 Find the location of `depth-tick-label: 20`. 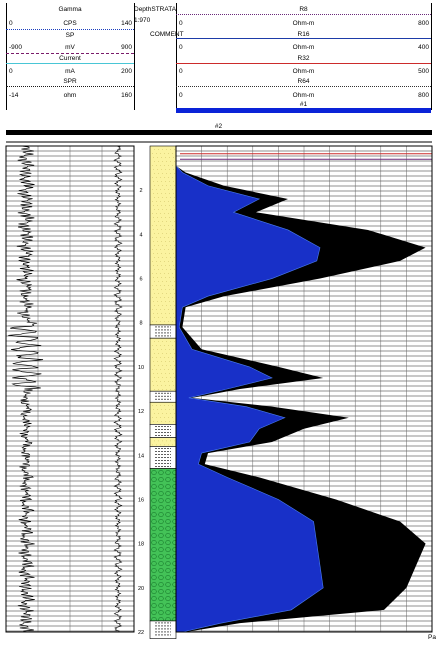

depth-tick-label: 20 is located at coordinates (141, 589).